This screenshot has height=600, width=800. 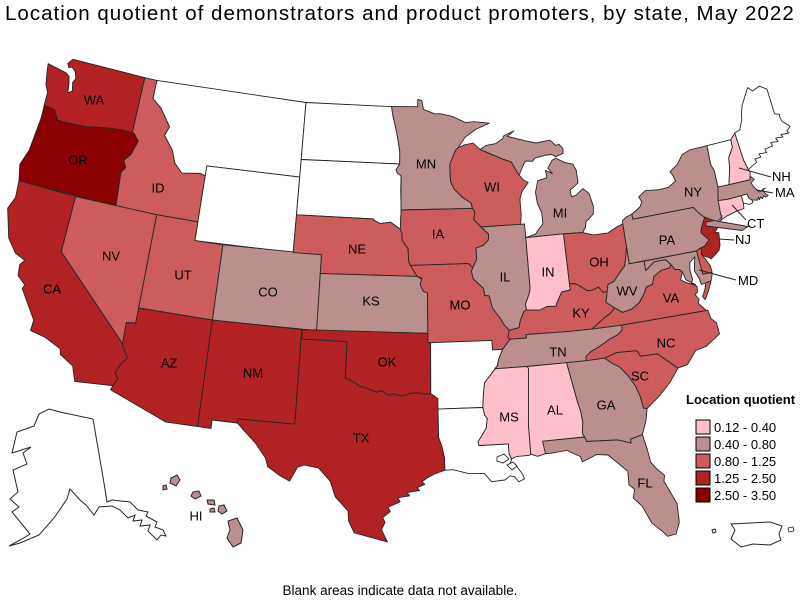 I want to click on svg-text: AZ, so click(x=169, y=363).